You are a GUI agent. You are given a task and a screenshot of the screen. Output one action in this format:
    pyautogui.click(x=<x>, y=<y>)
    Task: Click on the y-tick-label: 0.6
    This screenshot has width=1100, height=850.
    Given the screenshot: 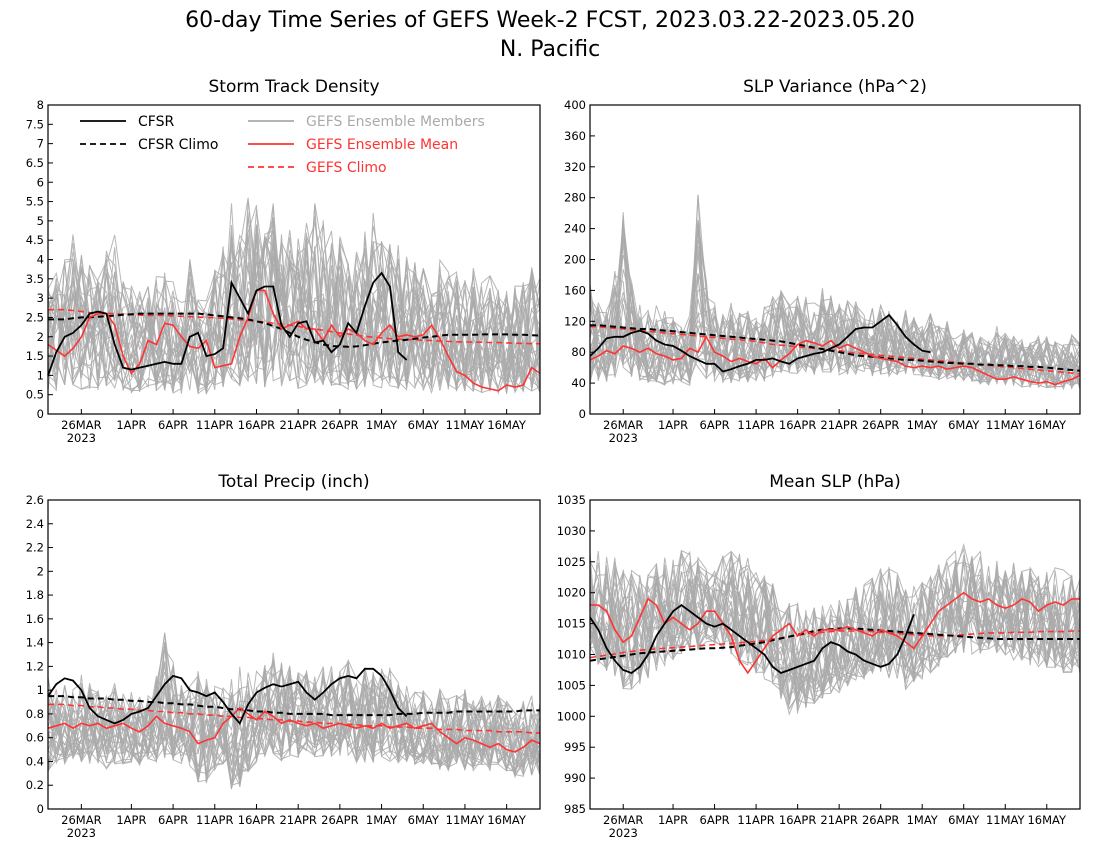 What is the action you would take?
    pyautogui.click(x=35, y=738)
    